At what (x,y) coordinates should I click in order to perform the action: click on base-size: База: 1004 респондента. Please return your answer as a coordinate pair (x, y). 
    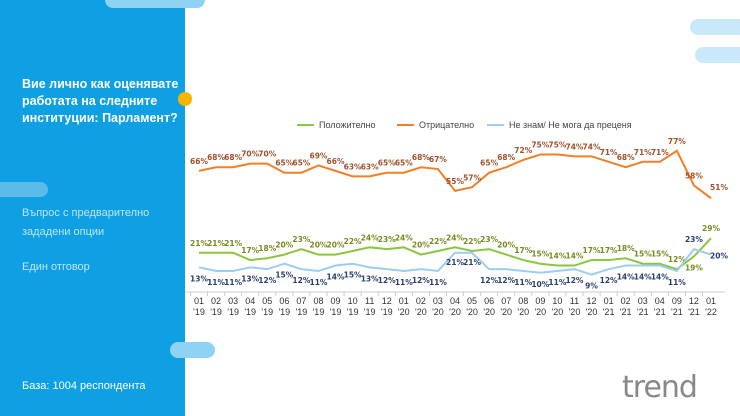
    Looking at the image, I should click on (84, 386).